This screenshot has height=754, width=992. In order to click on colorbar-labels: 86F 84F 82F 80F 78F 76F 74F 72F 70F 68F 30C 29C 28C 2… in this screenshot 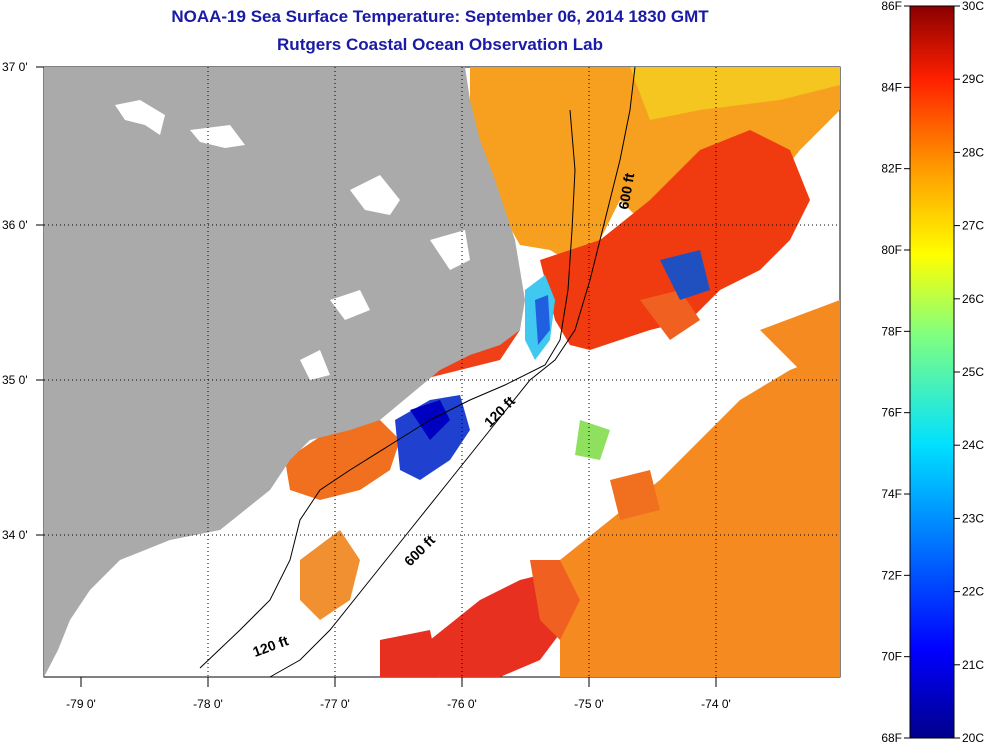, I will do `click(932, 372)`.